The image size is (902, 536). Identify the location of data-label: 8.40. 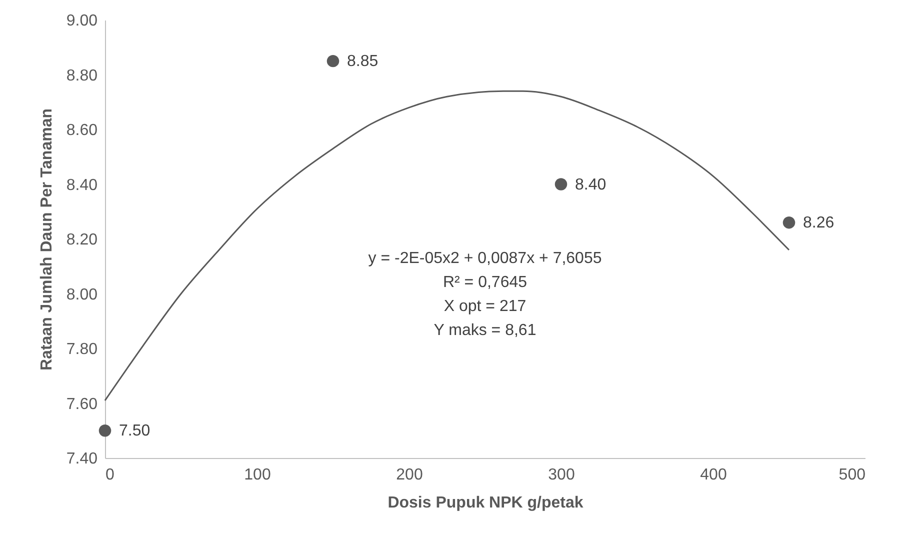
(590, 185).